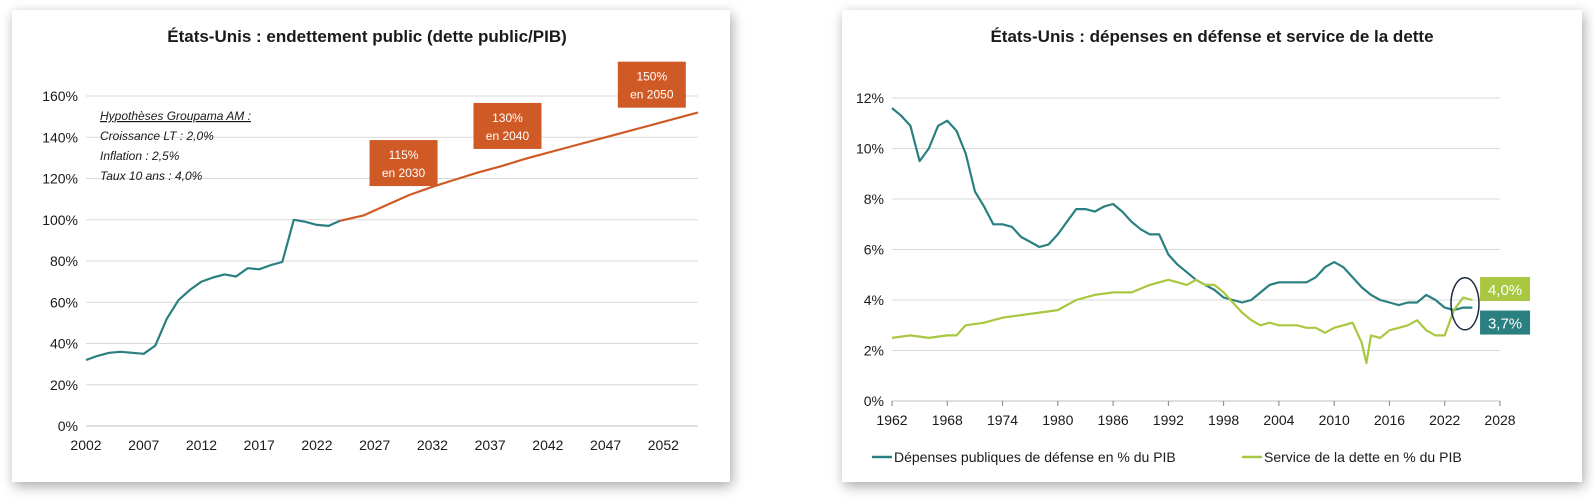 The height and width of the screenshot is (499, 1594). What do you see at coordinates (891, 420) in the screenshot?
I see `x-tick-label: 1962` at bounding box center [891, 420].